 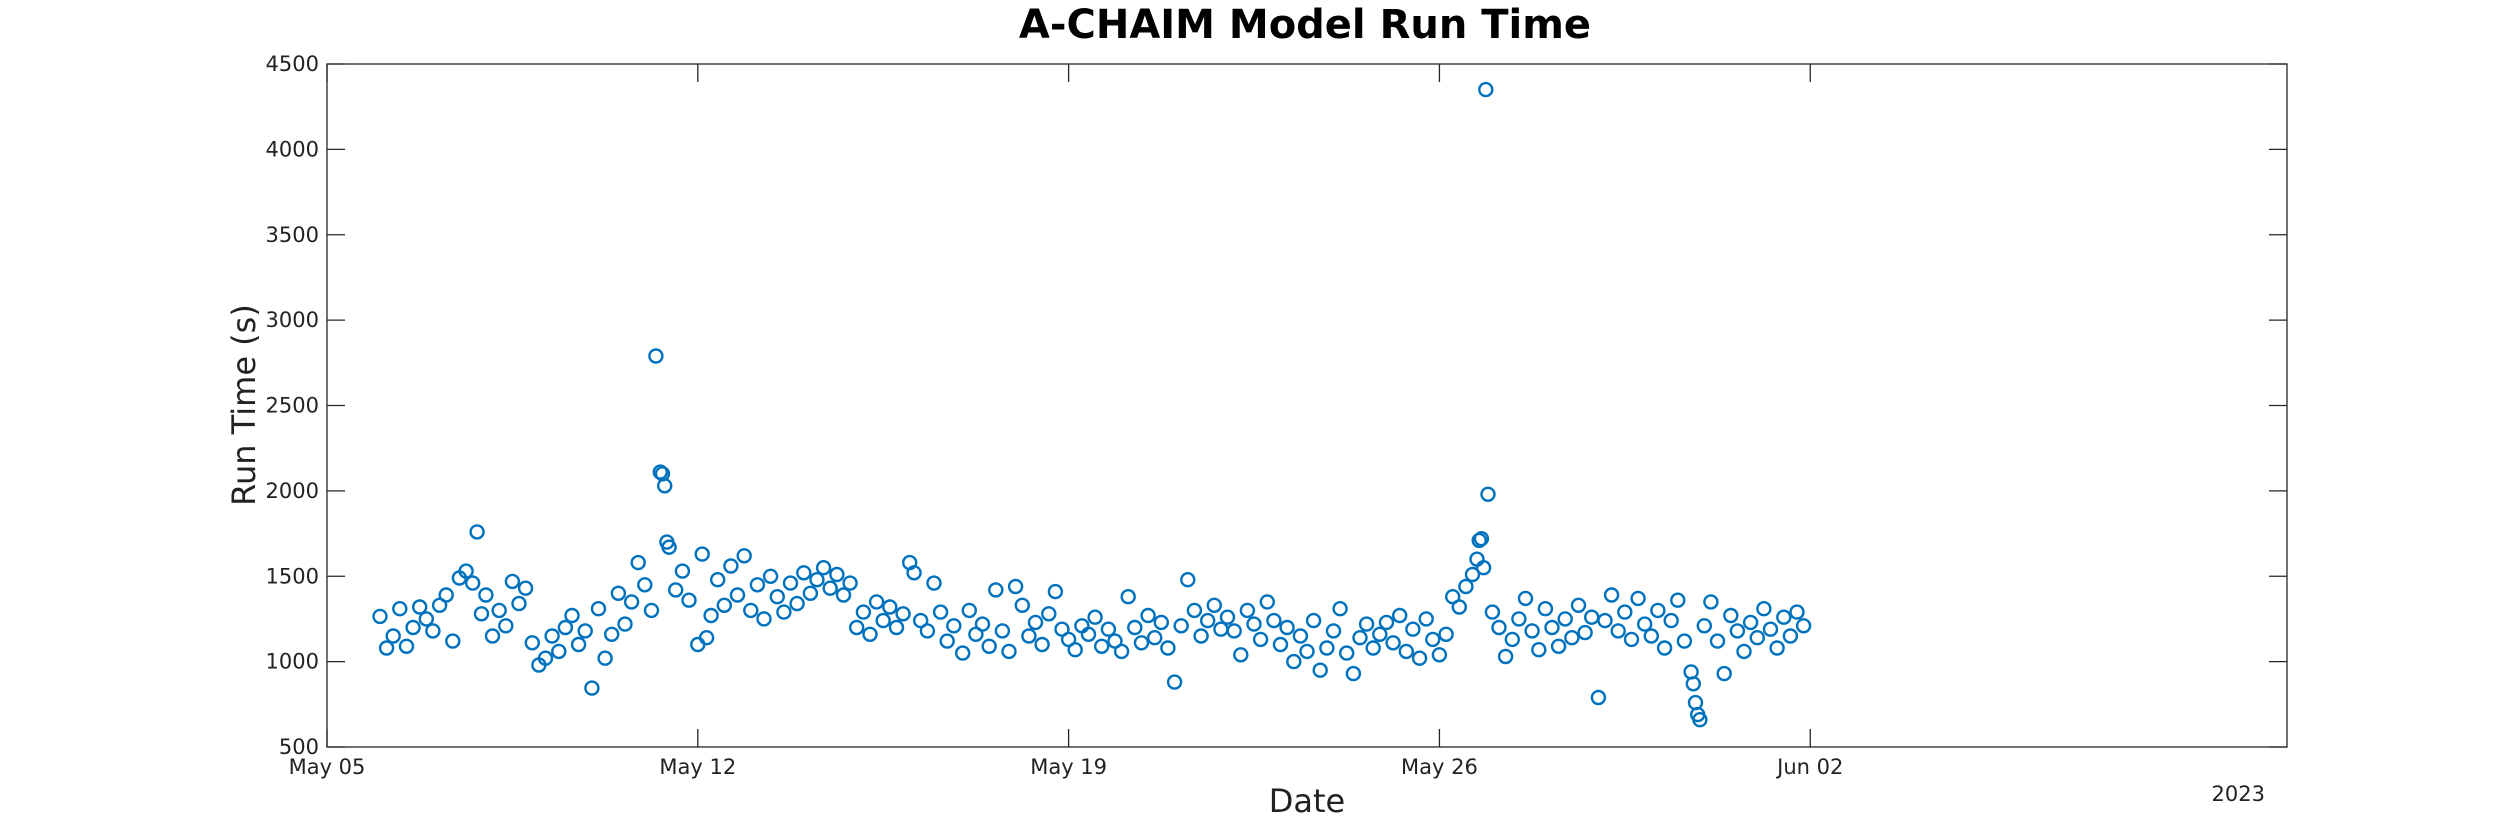 I want to click on x-axis-label: Date, so click(x=1307, y=801).